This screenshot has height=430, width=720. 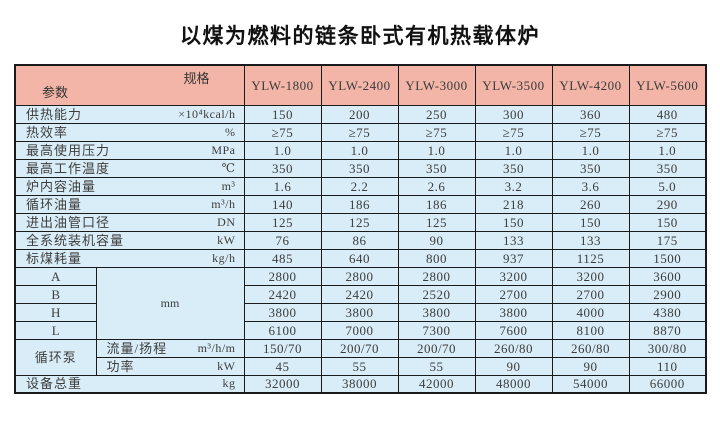 I want to click on value-cell: 7300, so click(x=436, y=330).